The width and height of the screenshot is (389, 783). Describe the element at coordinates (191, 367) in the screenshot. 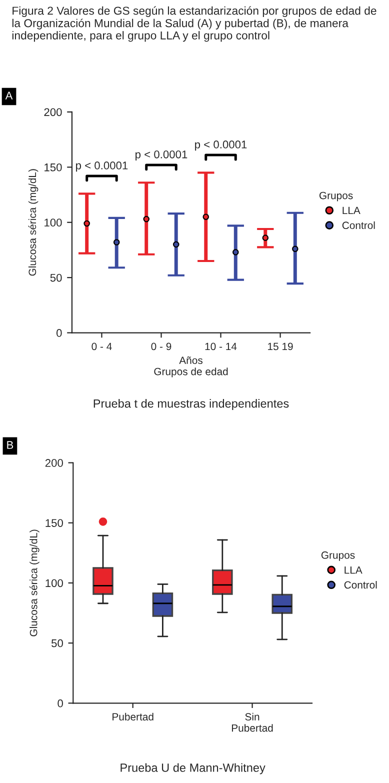

I see `x-axis-title: Años Grupos de edad` at that location.